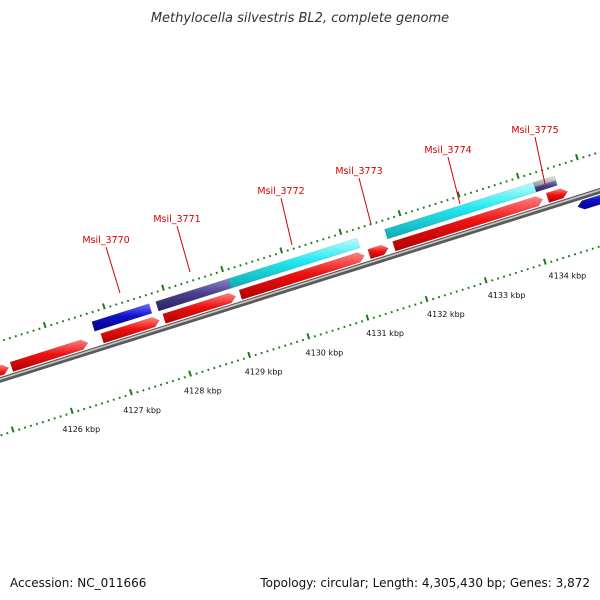 This screenshot has height=600, width=600. I want to click on gene-label: Msil_3774, so click(447, 150).